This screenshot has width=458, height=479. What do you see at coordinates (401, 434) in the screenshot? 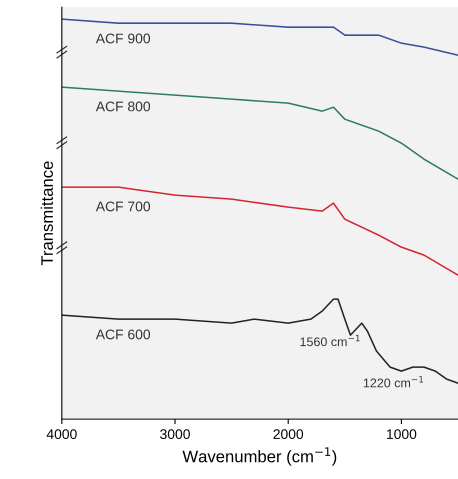
I see `x-tick-label: 1000` at bounding box center [401, 434].